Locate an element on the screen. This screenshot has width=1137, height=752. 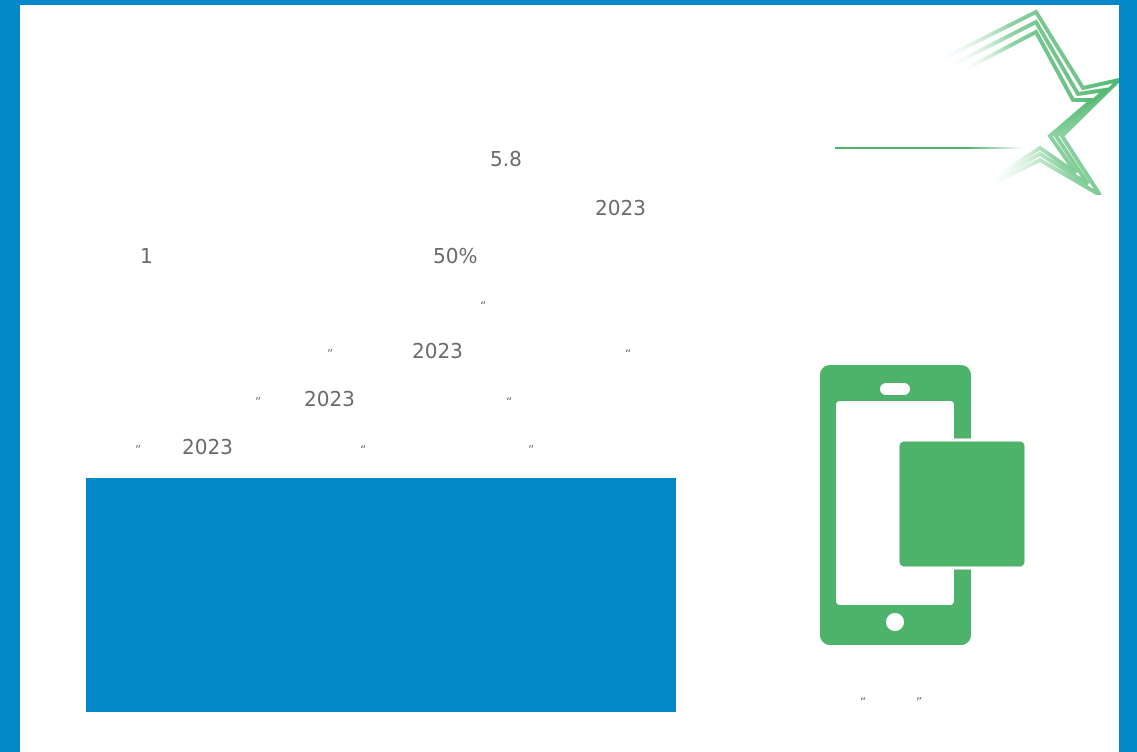
text-line-number: 1 is located at coordinates (146, 256).